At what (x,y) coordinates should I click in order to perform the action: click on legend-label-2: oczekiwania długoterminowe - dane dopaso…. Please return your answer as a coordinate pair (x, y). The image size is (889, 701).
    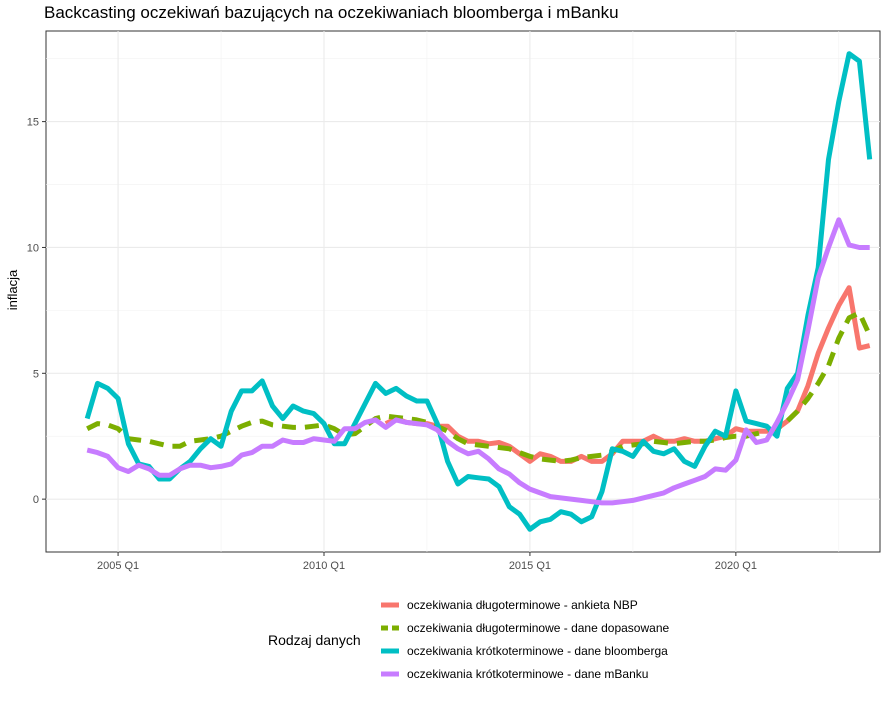
    Looking at the image, I should click on (538, 628).